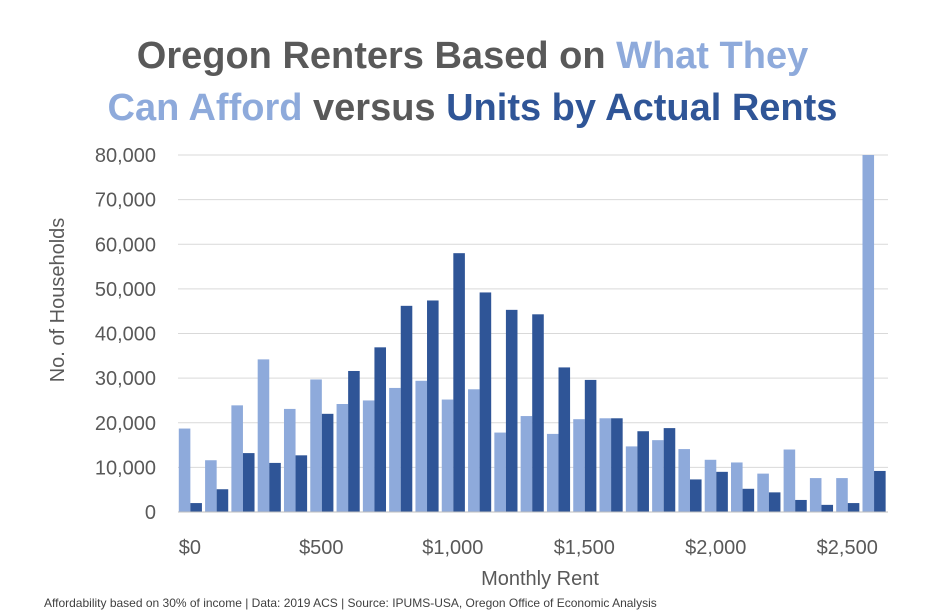 The width and height of the screenshot is (945, 615). What do you see at coordinates (376, 56) in the screenshot?
I see `title-text: Oregon Renters Based on` at bounding box center [376, 56].